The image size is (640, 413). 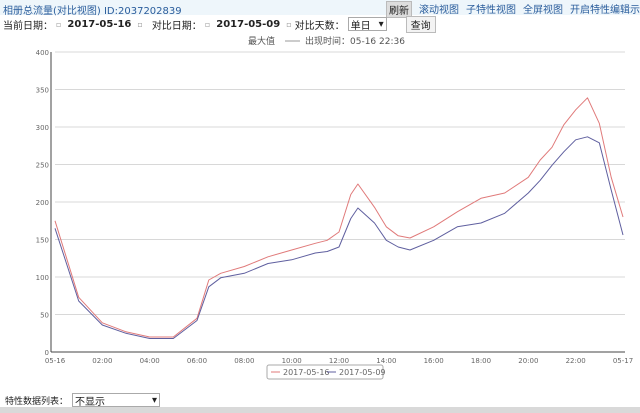 I want to click on compare-date-label: 对比日期：, so click(x=176, y=26).